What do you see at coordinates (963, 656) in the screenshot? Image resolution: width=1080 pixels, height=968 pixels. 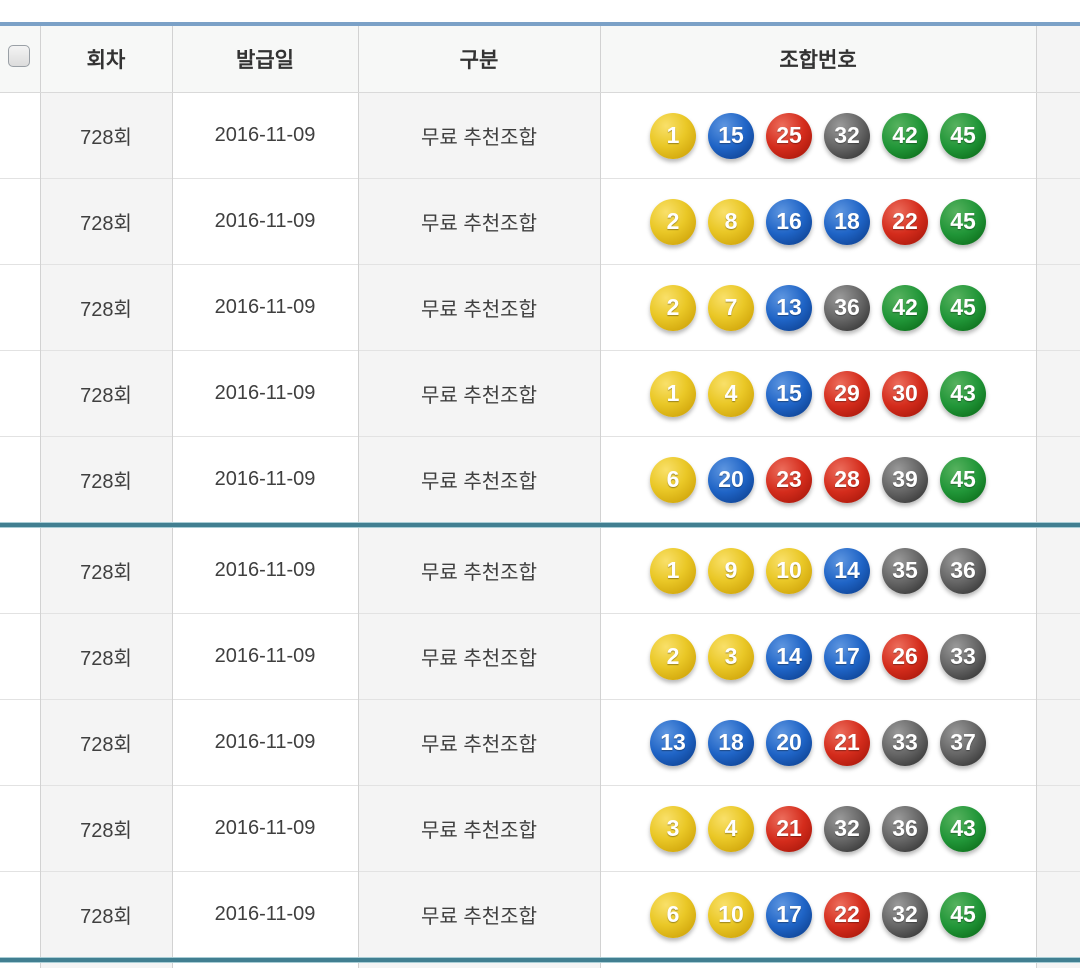 I see `lotto-ball: 33` at bounding box center [963, 656].